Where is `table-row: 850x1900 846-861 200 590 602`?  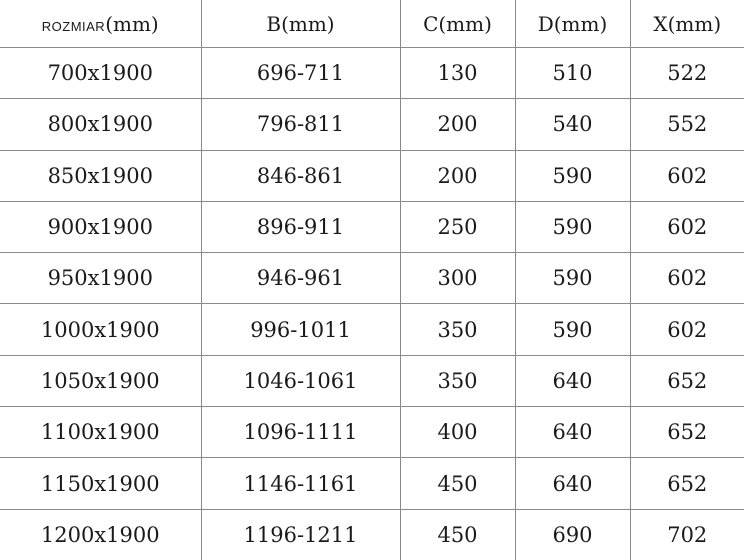
table-row: 850x1900 846-861 200 590 602 is located at coordinates (372, 175).